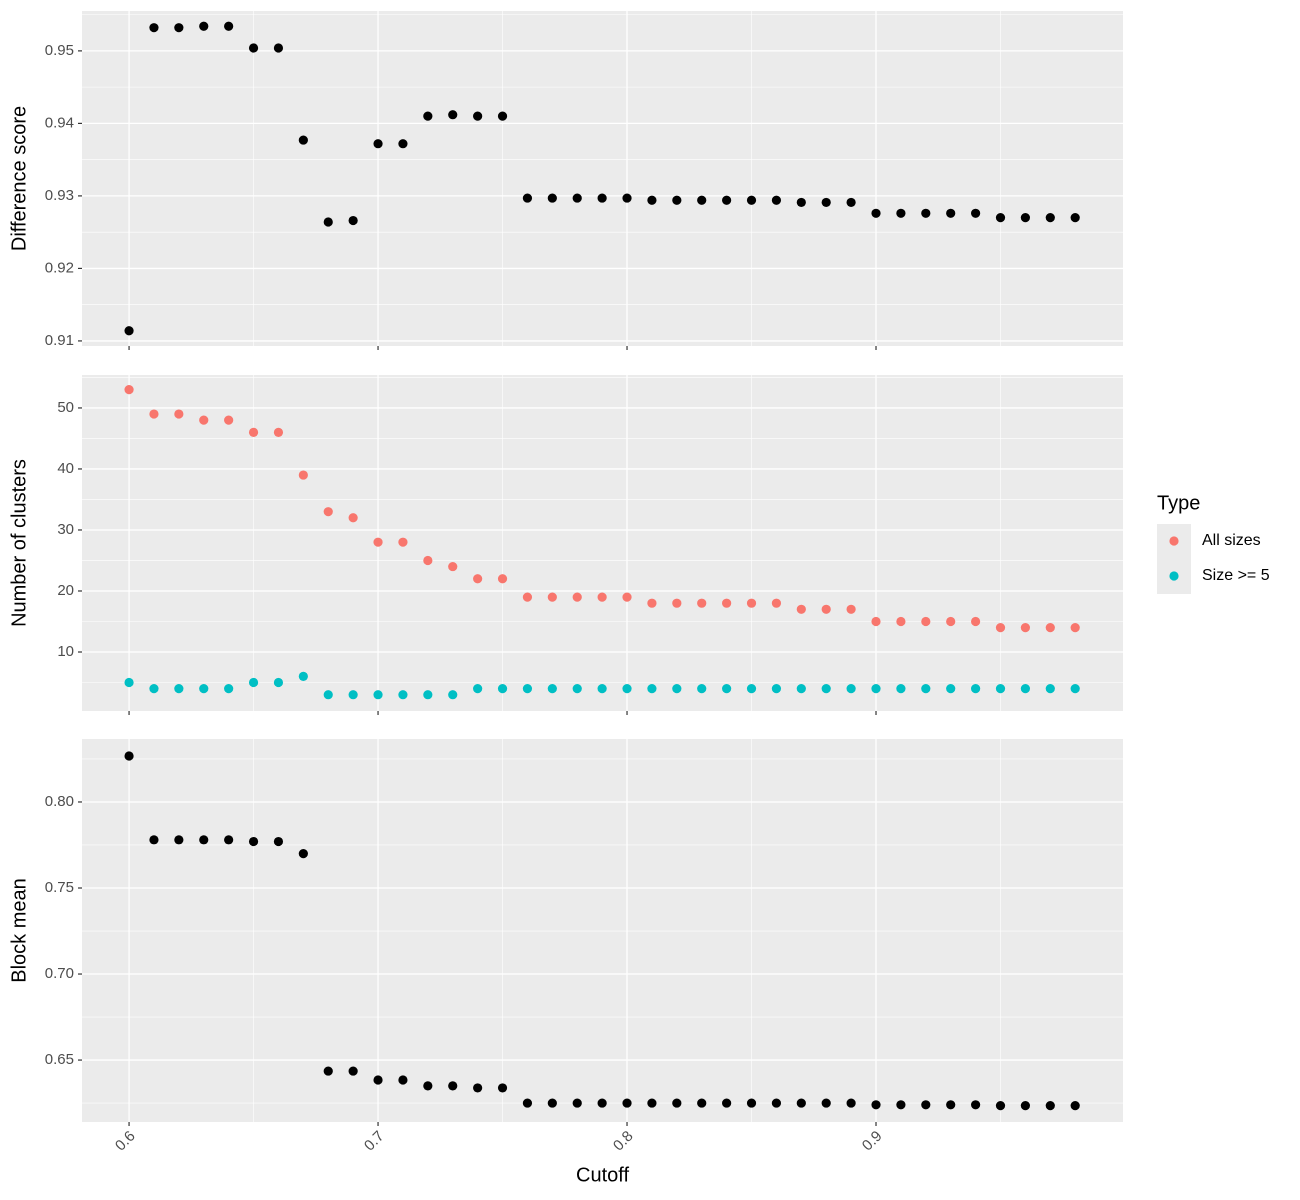 This screenshot has height=1200, width=1300. Describe the element at coordinates (1236, 575) in the screenshot. I see `legend-label: Size >= 5` at that location.